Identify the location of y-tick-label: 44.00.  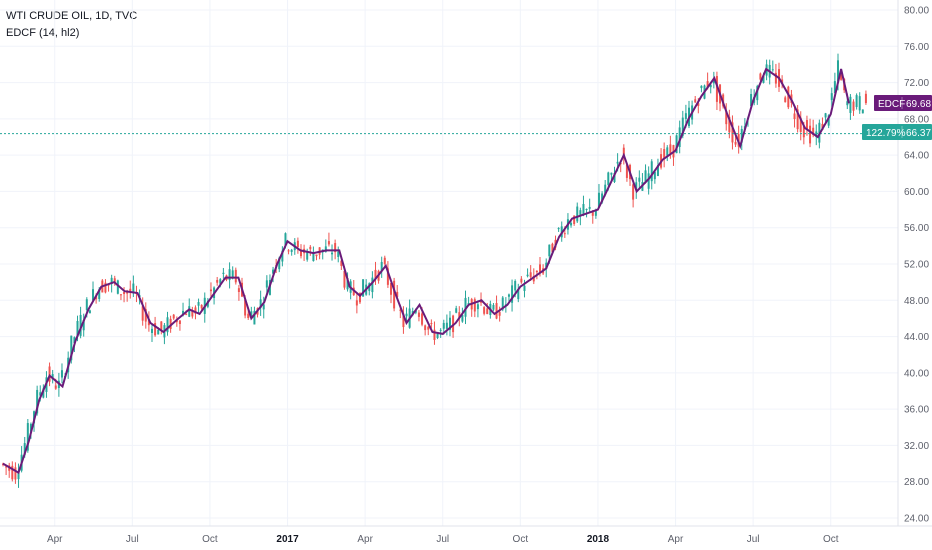
(916, 337).